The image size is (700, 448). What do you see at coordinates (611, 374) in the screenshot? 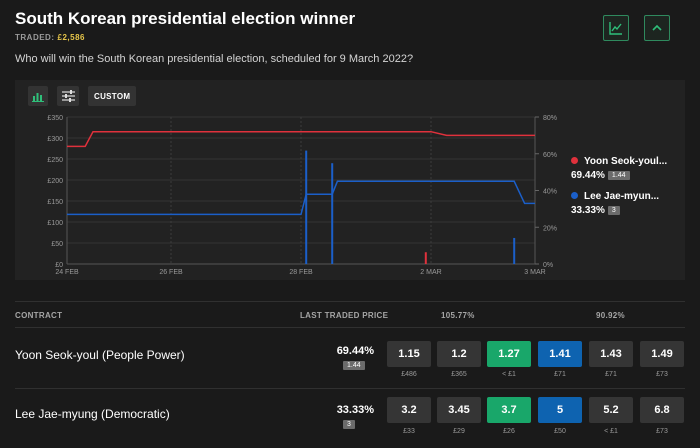
I see `lay-amount-2: £71` at bounding box center [611, 374].